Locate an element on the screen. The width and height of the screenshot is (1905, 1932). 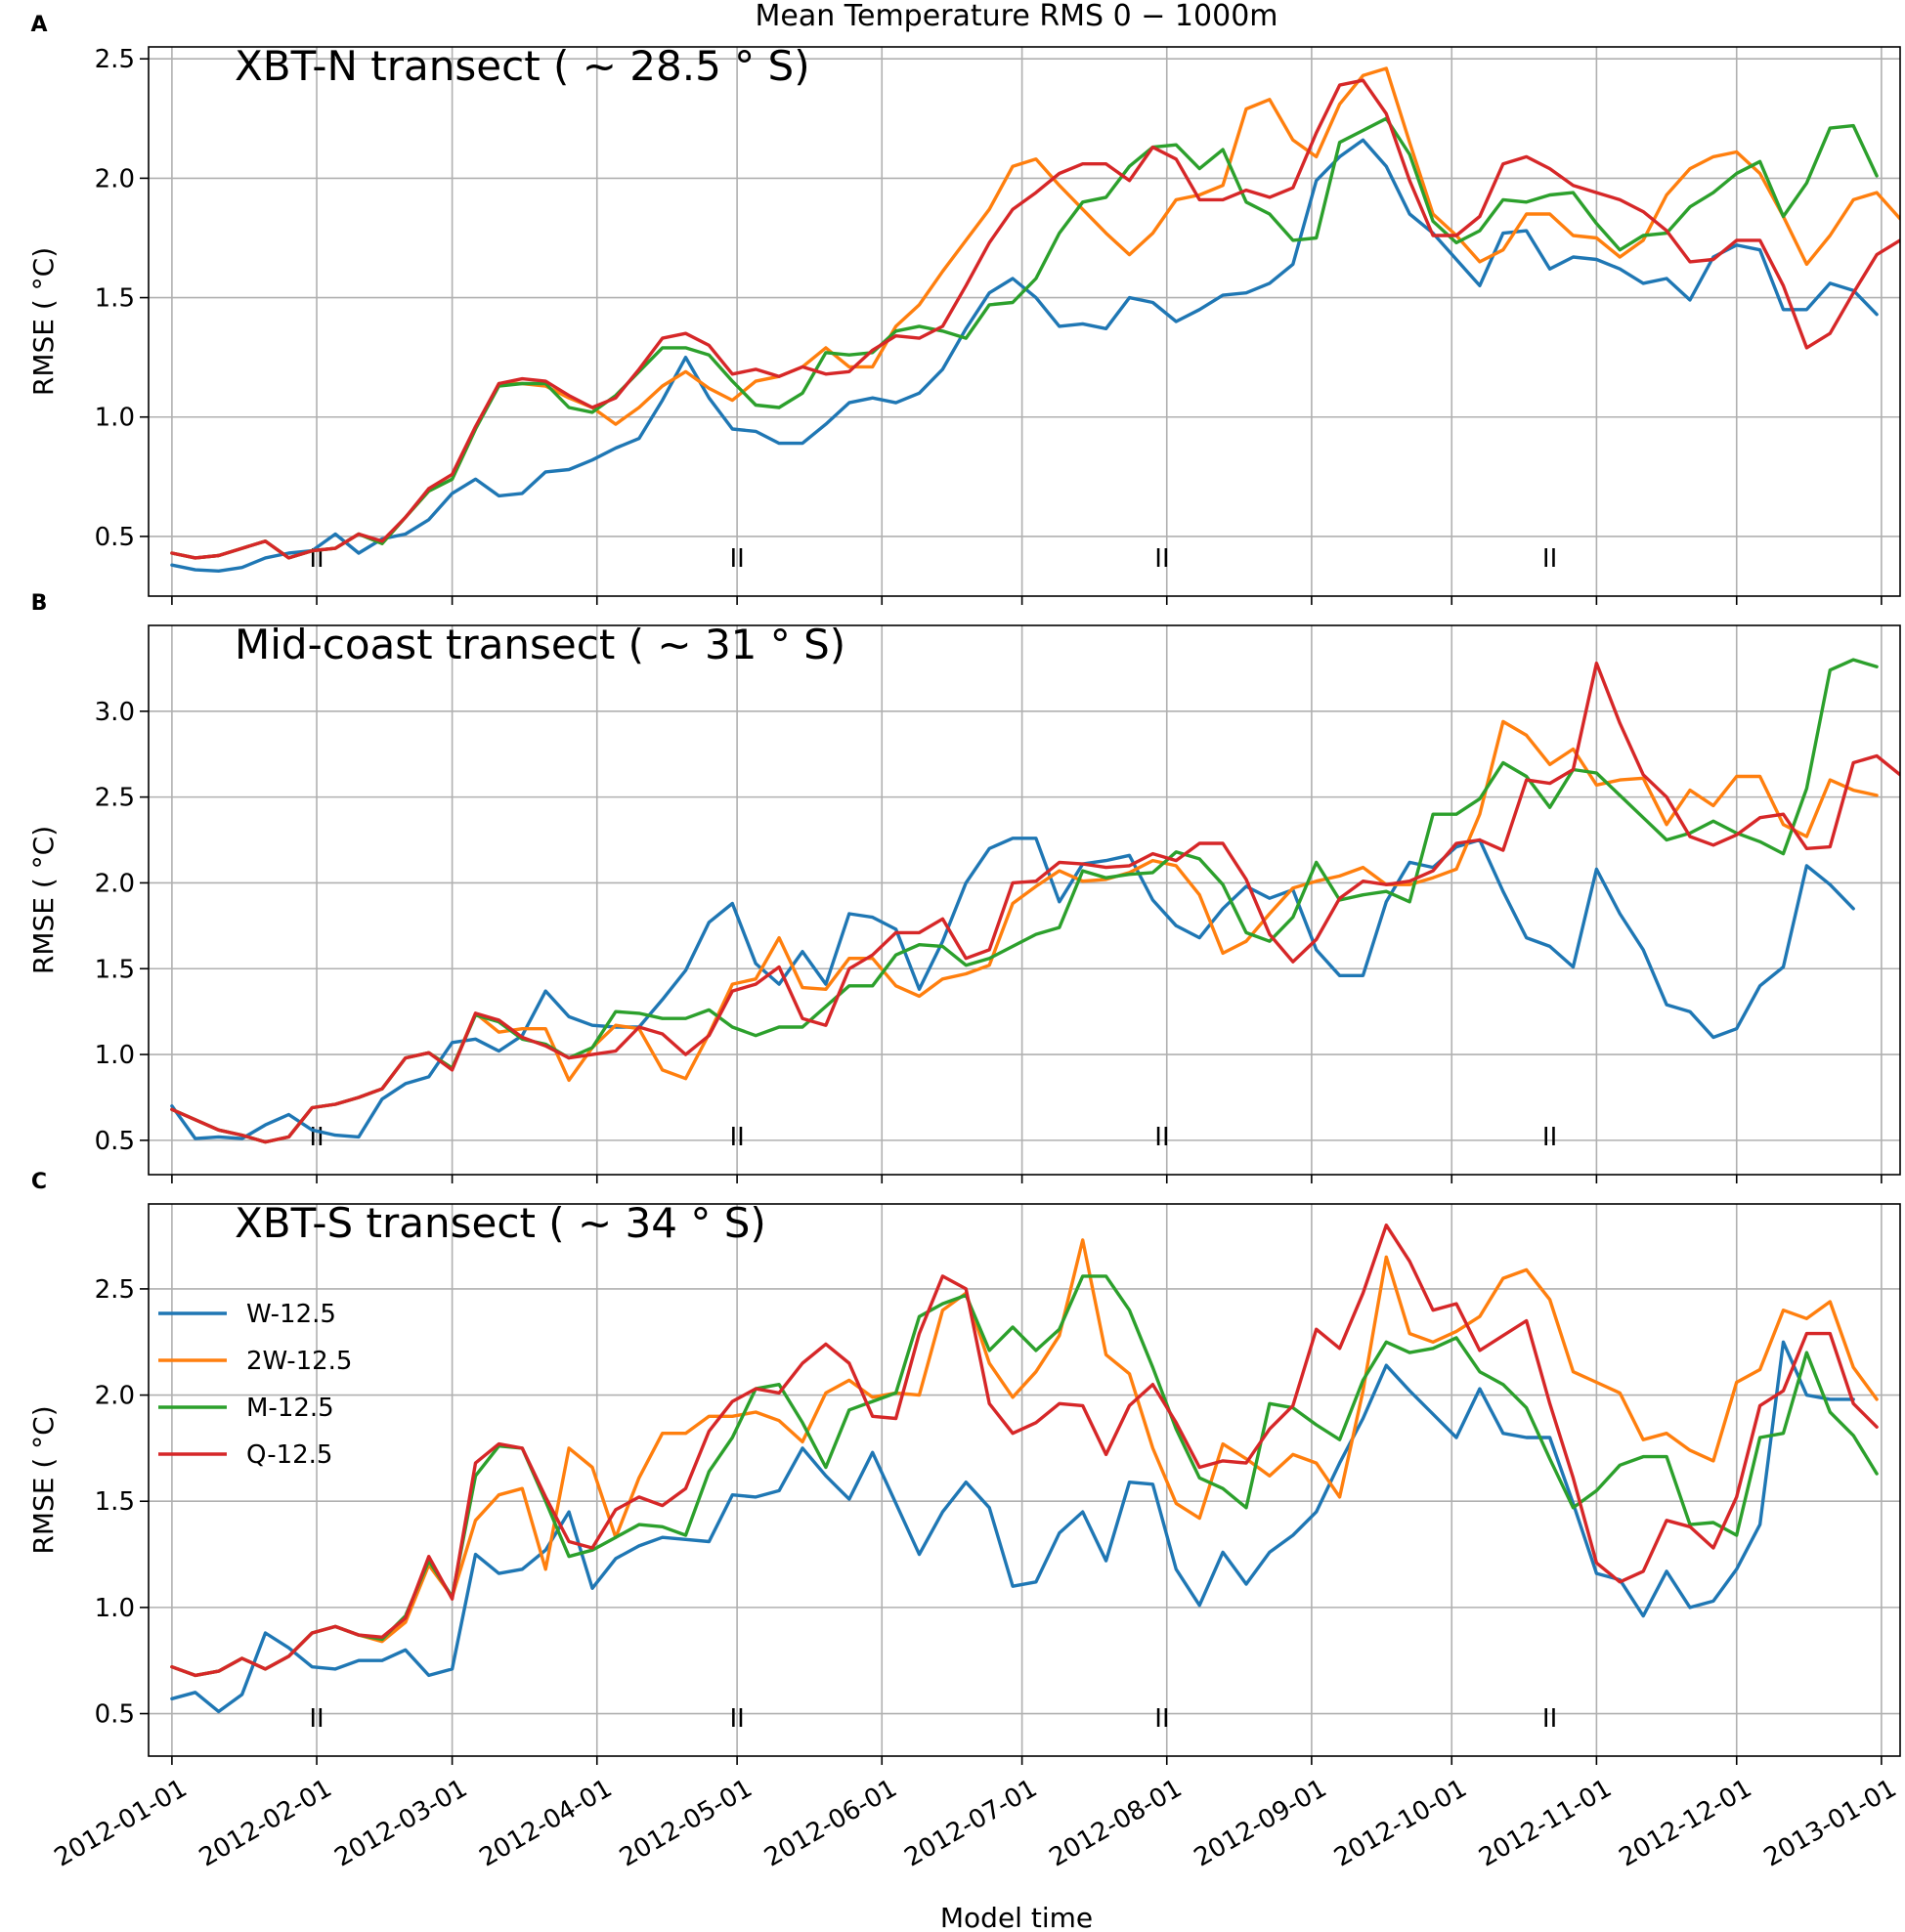
legend-label: 2W-12.5 is located at coordinates (299, 1362).